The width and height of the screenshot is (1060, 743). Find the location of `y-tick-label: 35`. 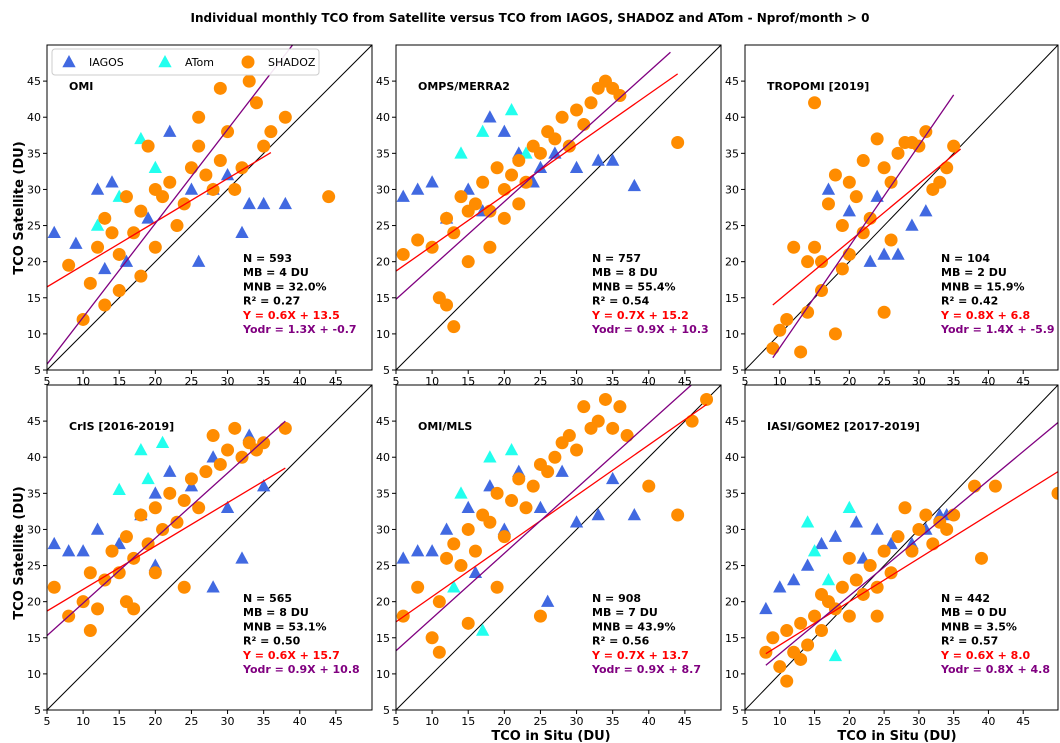

y-tick-label: 35 is located at coordinates (732, 153).